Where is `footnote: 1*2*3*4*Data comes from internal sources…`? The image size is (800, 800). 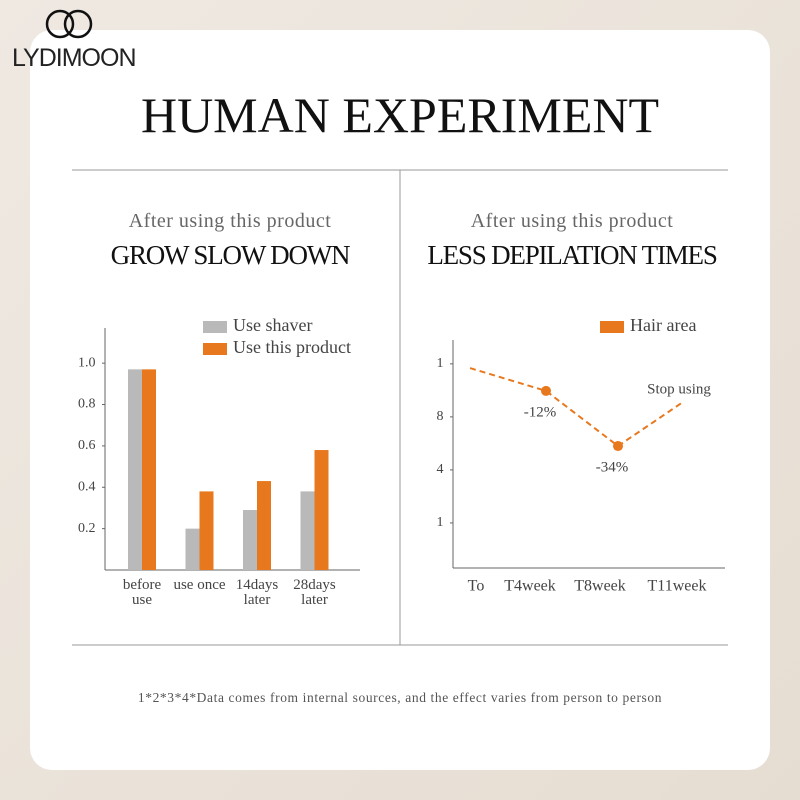 footnote: 1*2*3*4*Data comes from internal sources… is located at coordinates (400, 697).